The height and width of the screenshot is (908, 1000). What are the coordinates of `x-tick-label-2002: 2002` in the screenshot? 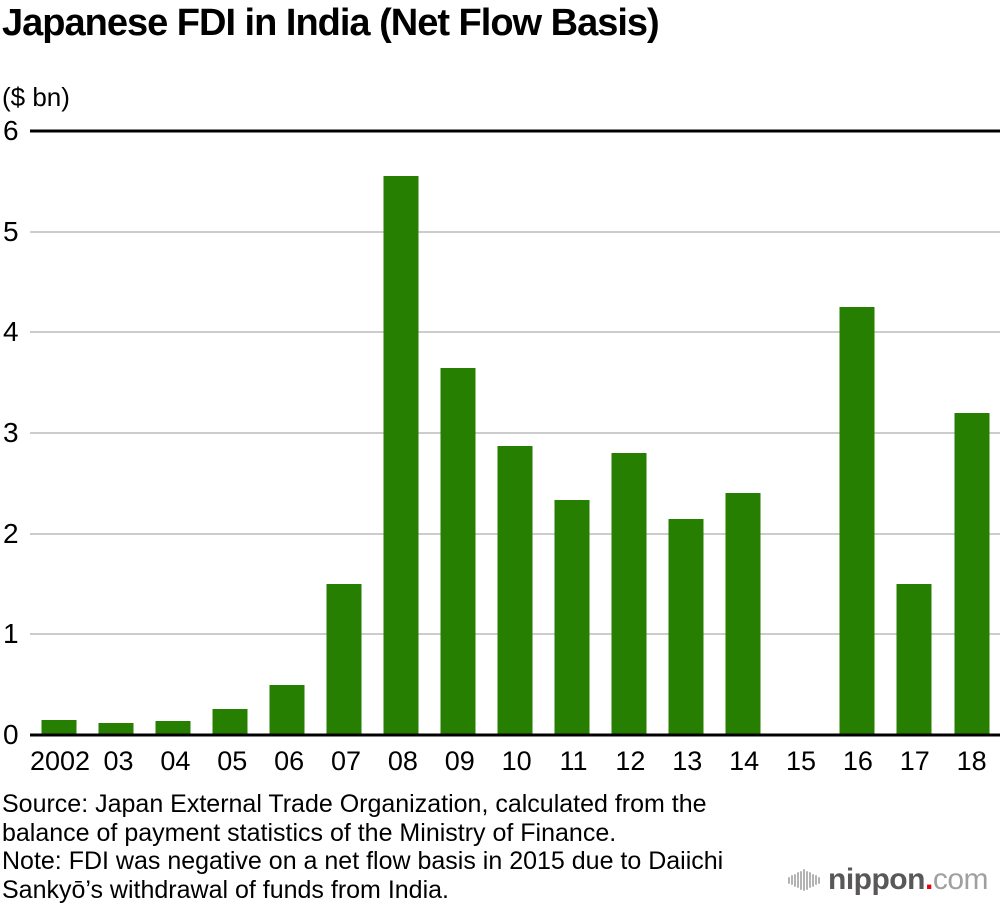 It's located at (60, 761).